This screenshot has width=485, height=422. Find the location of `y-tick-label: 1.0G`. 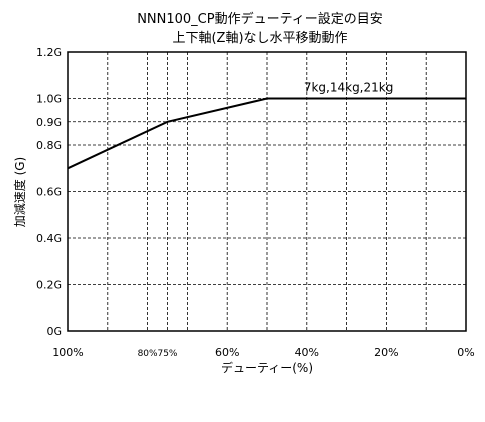

y-tick-label: 1.0G is located at coordinates (49, 99).